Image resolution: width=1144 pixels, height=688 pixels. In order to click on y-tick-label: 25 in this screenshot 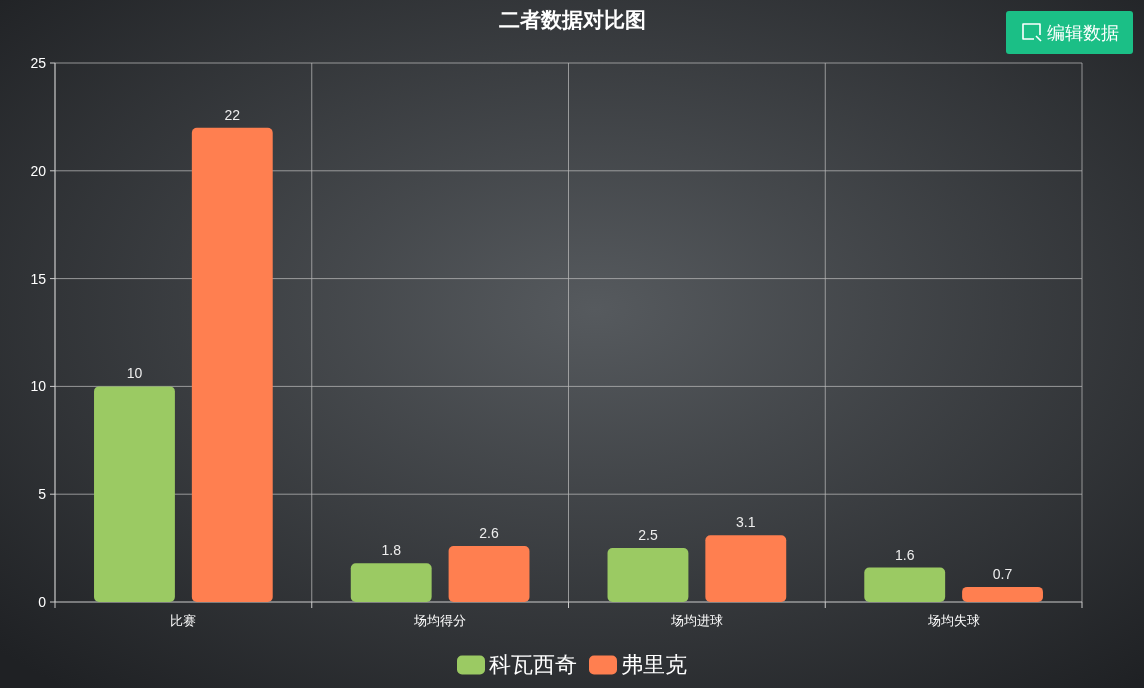, I will do `click(38, 63)`.